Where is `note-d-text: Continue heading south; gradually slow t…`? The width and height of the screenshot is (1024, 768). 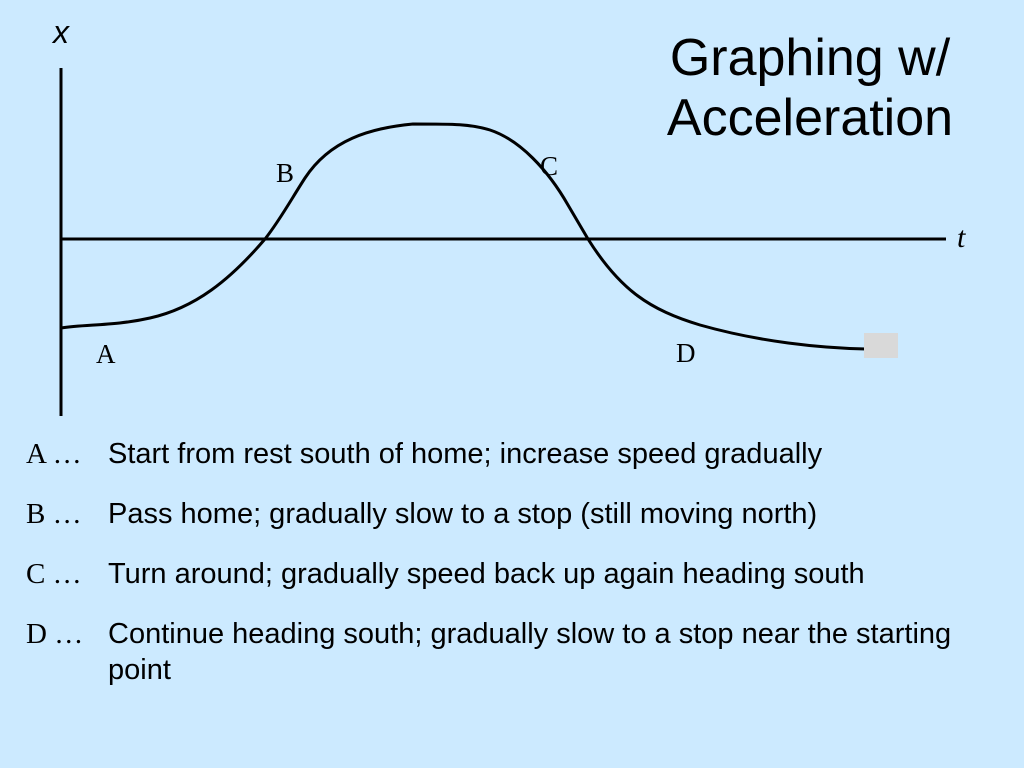
note-d-text: Continue heading south; gradually slow t… is located at coordinates (530, 652).